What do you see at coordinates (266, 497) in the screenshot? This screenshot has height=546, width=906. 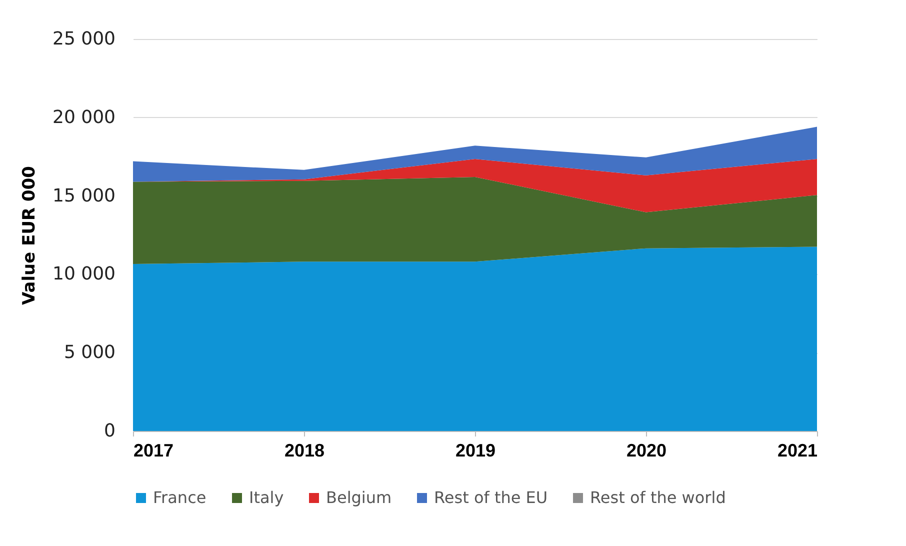 I see `legend-label: Italy` at bounding box center [266, 497].